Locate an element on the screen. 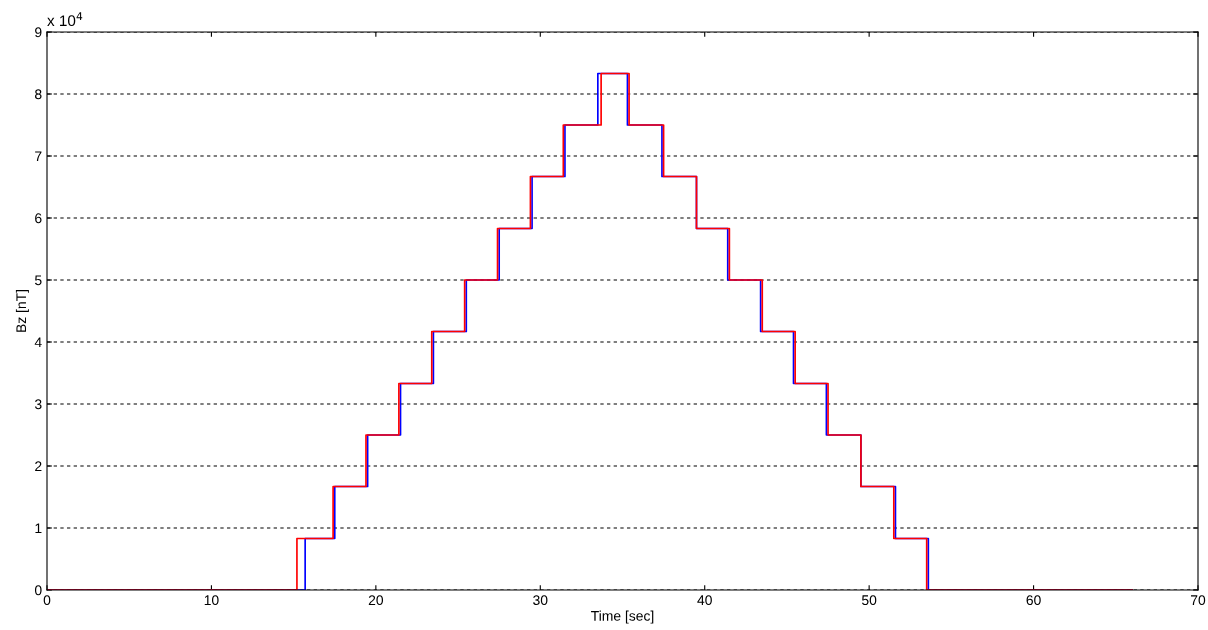 The height and width of the screenshot is (630, 1208). x-tick-label: 70 is located at coordinates (1198, 600).